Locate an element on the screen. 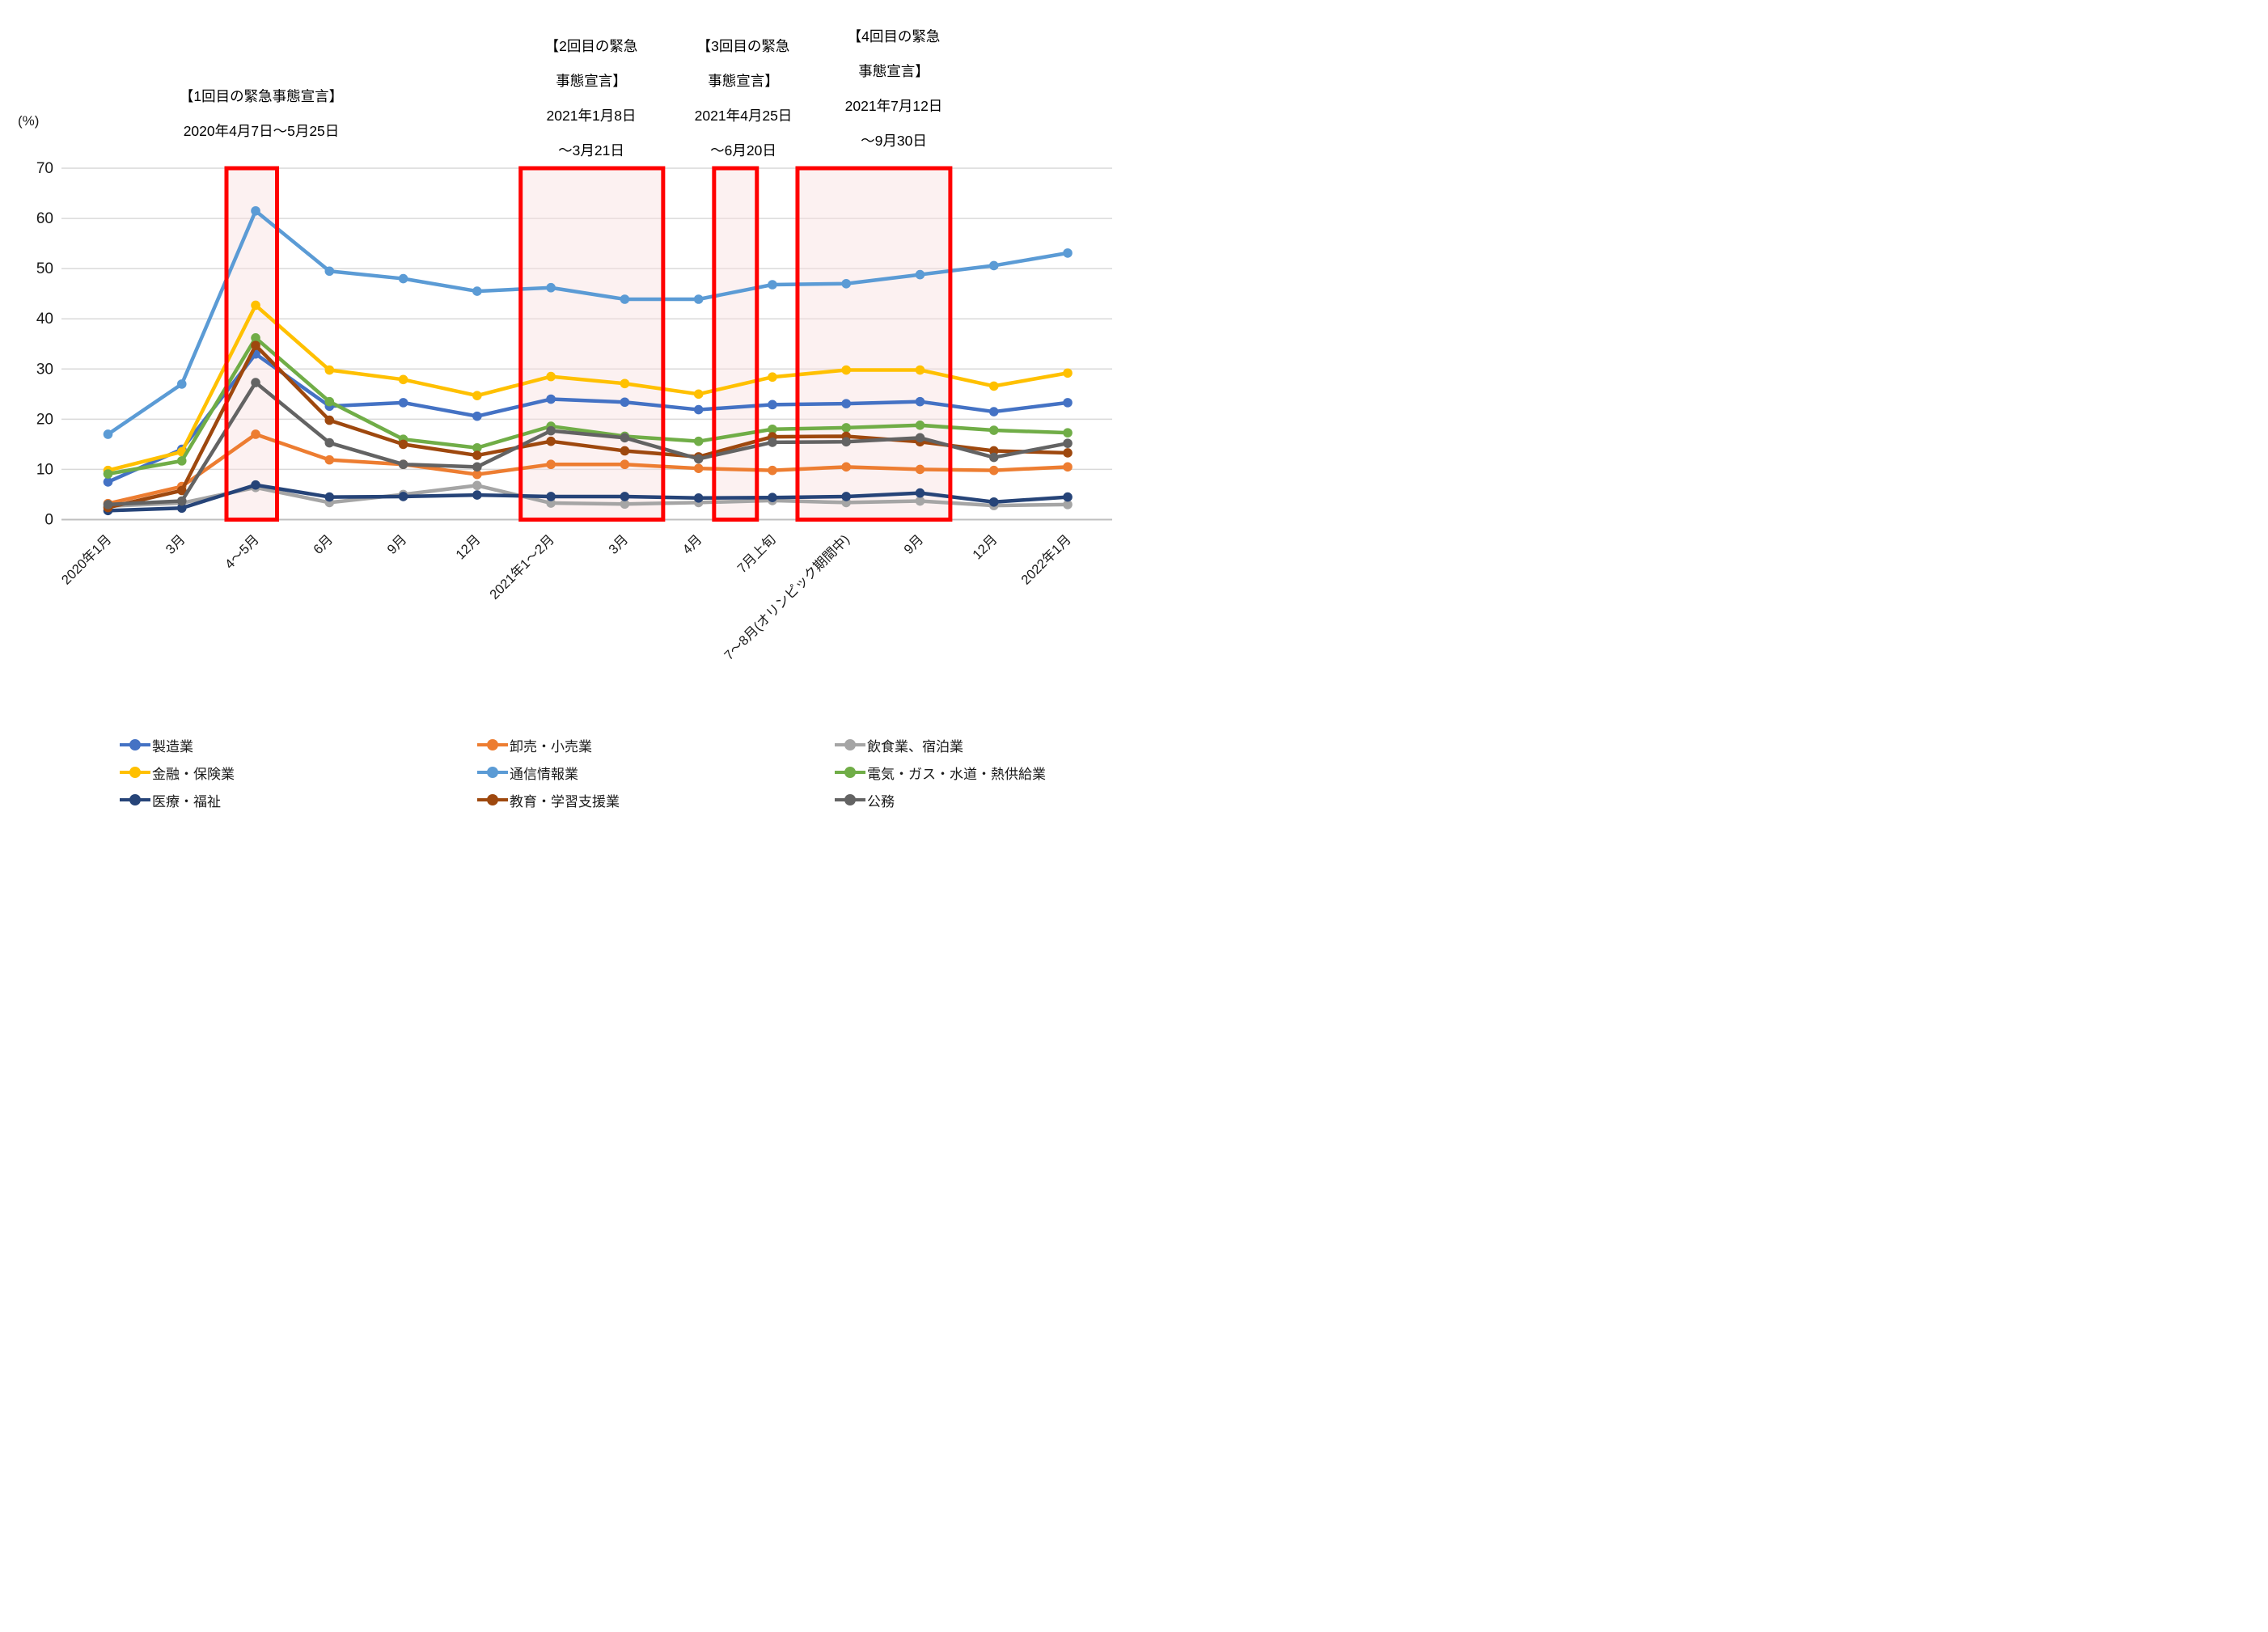 This screenshot has width=2268, height=1632. data-point-教育・学習支援業-12月 is located at coordinates (477, 455).